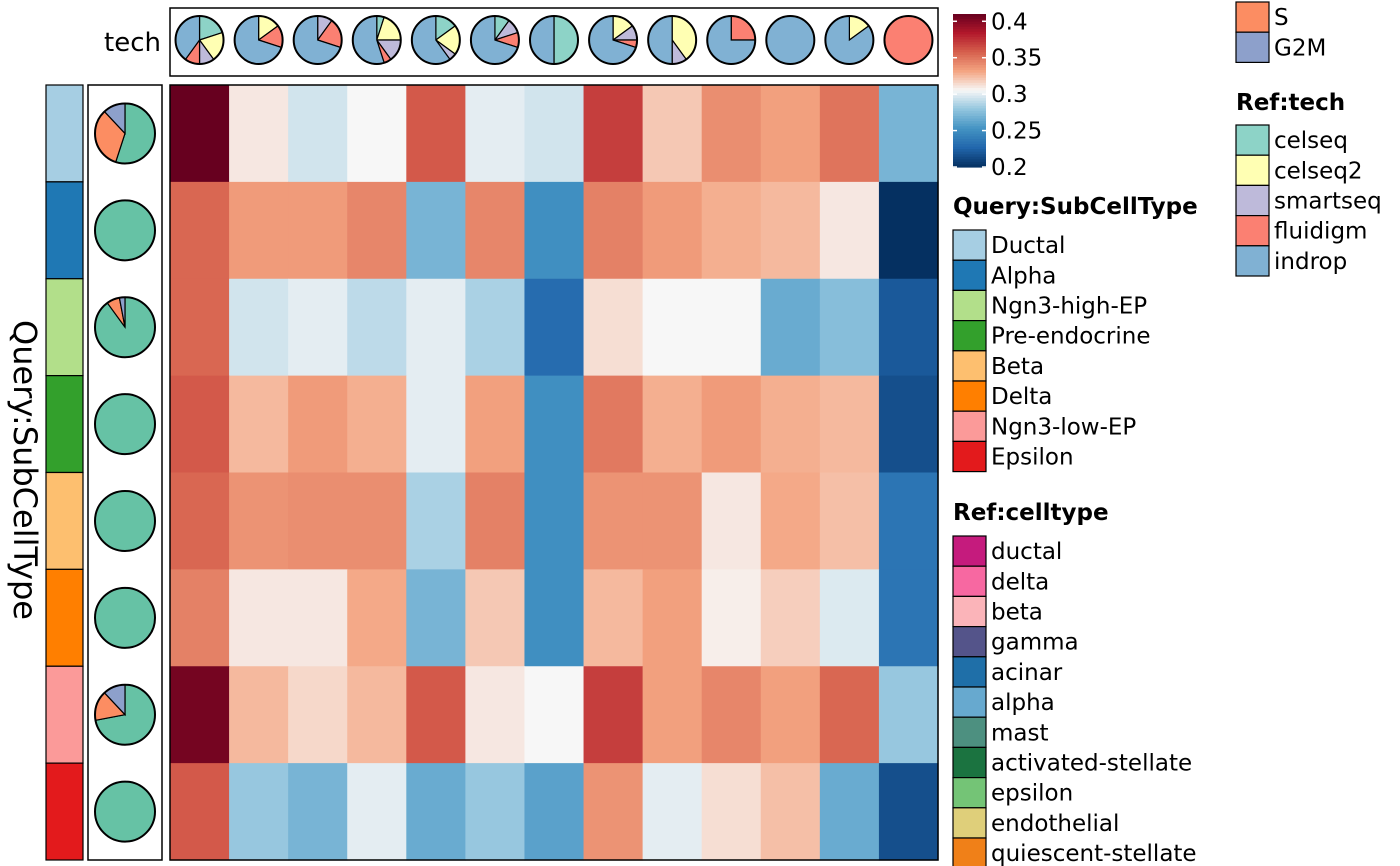  I want to click on legend-label: Ductal, so click(1028, 246).